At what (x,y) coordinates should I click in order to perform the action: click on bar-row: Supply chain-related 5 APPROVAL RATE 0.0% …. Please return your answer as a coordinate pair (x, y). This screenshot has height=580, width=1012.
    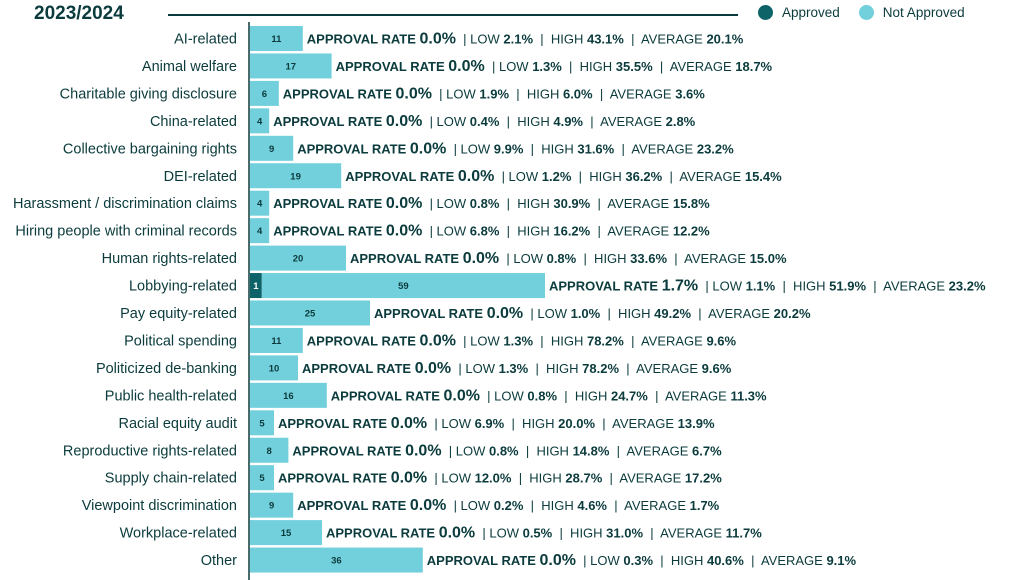
    Looking at the image, I should click on (413, 478).